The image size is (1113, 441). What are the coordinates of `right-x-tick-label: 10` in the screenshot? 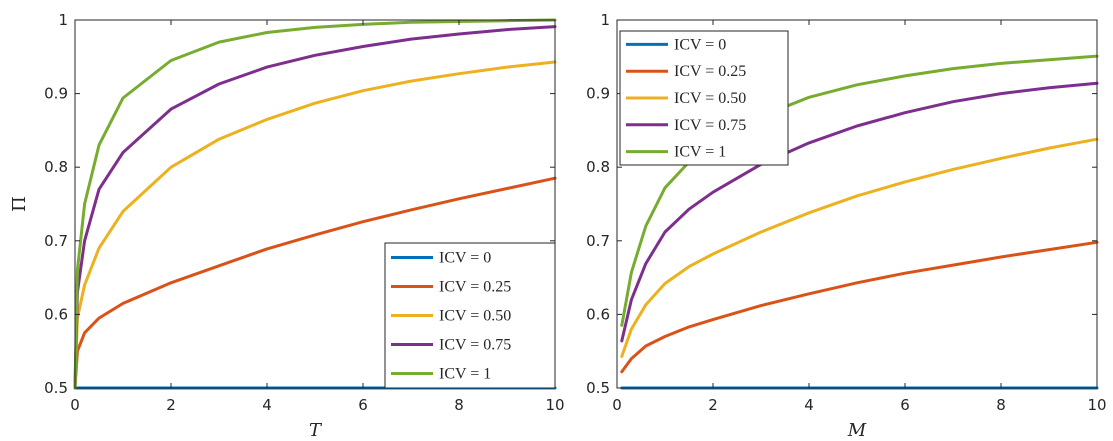 It's located at (1096, 405).